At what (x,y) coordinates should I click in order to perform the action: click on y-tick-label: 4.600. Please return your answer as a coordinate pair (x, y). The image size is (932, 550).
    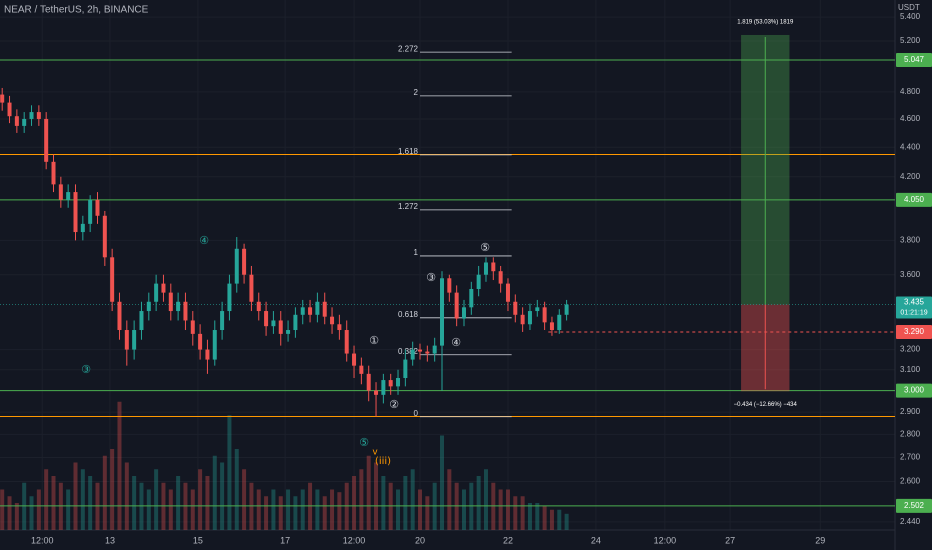
    Looking at the image, I should click on (910, 118).